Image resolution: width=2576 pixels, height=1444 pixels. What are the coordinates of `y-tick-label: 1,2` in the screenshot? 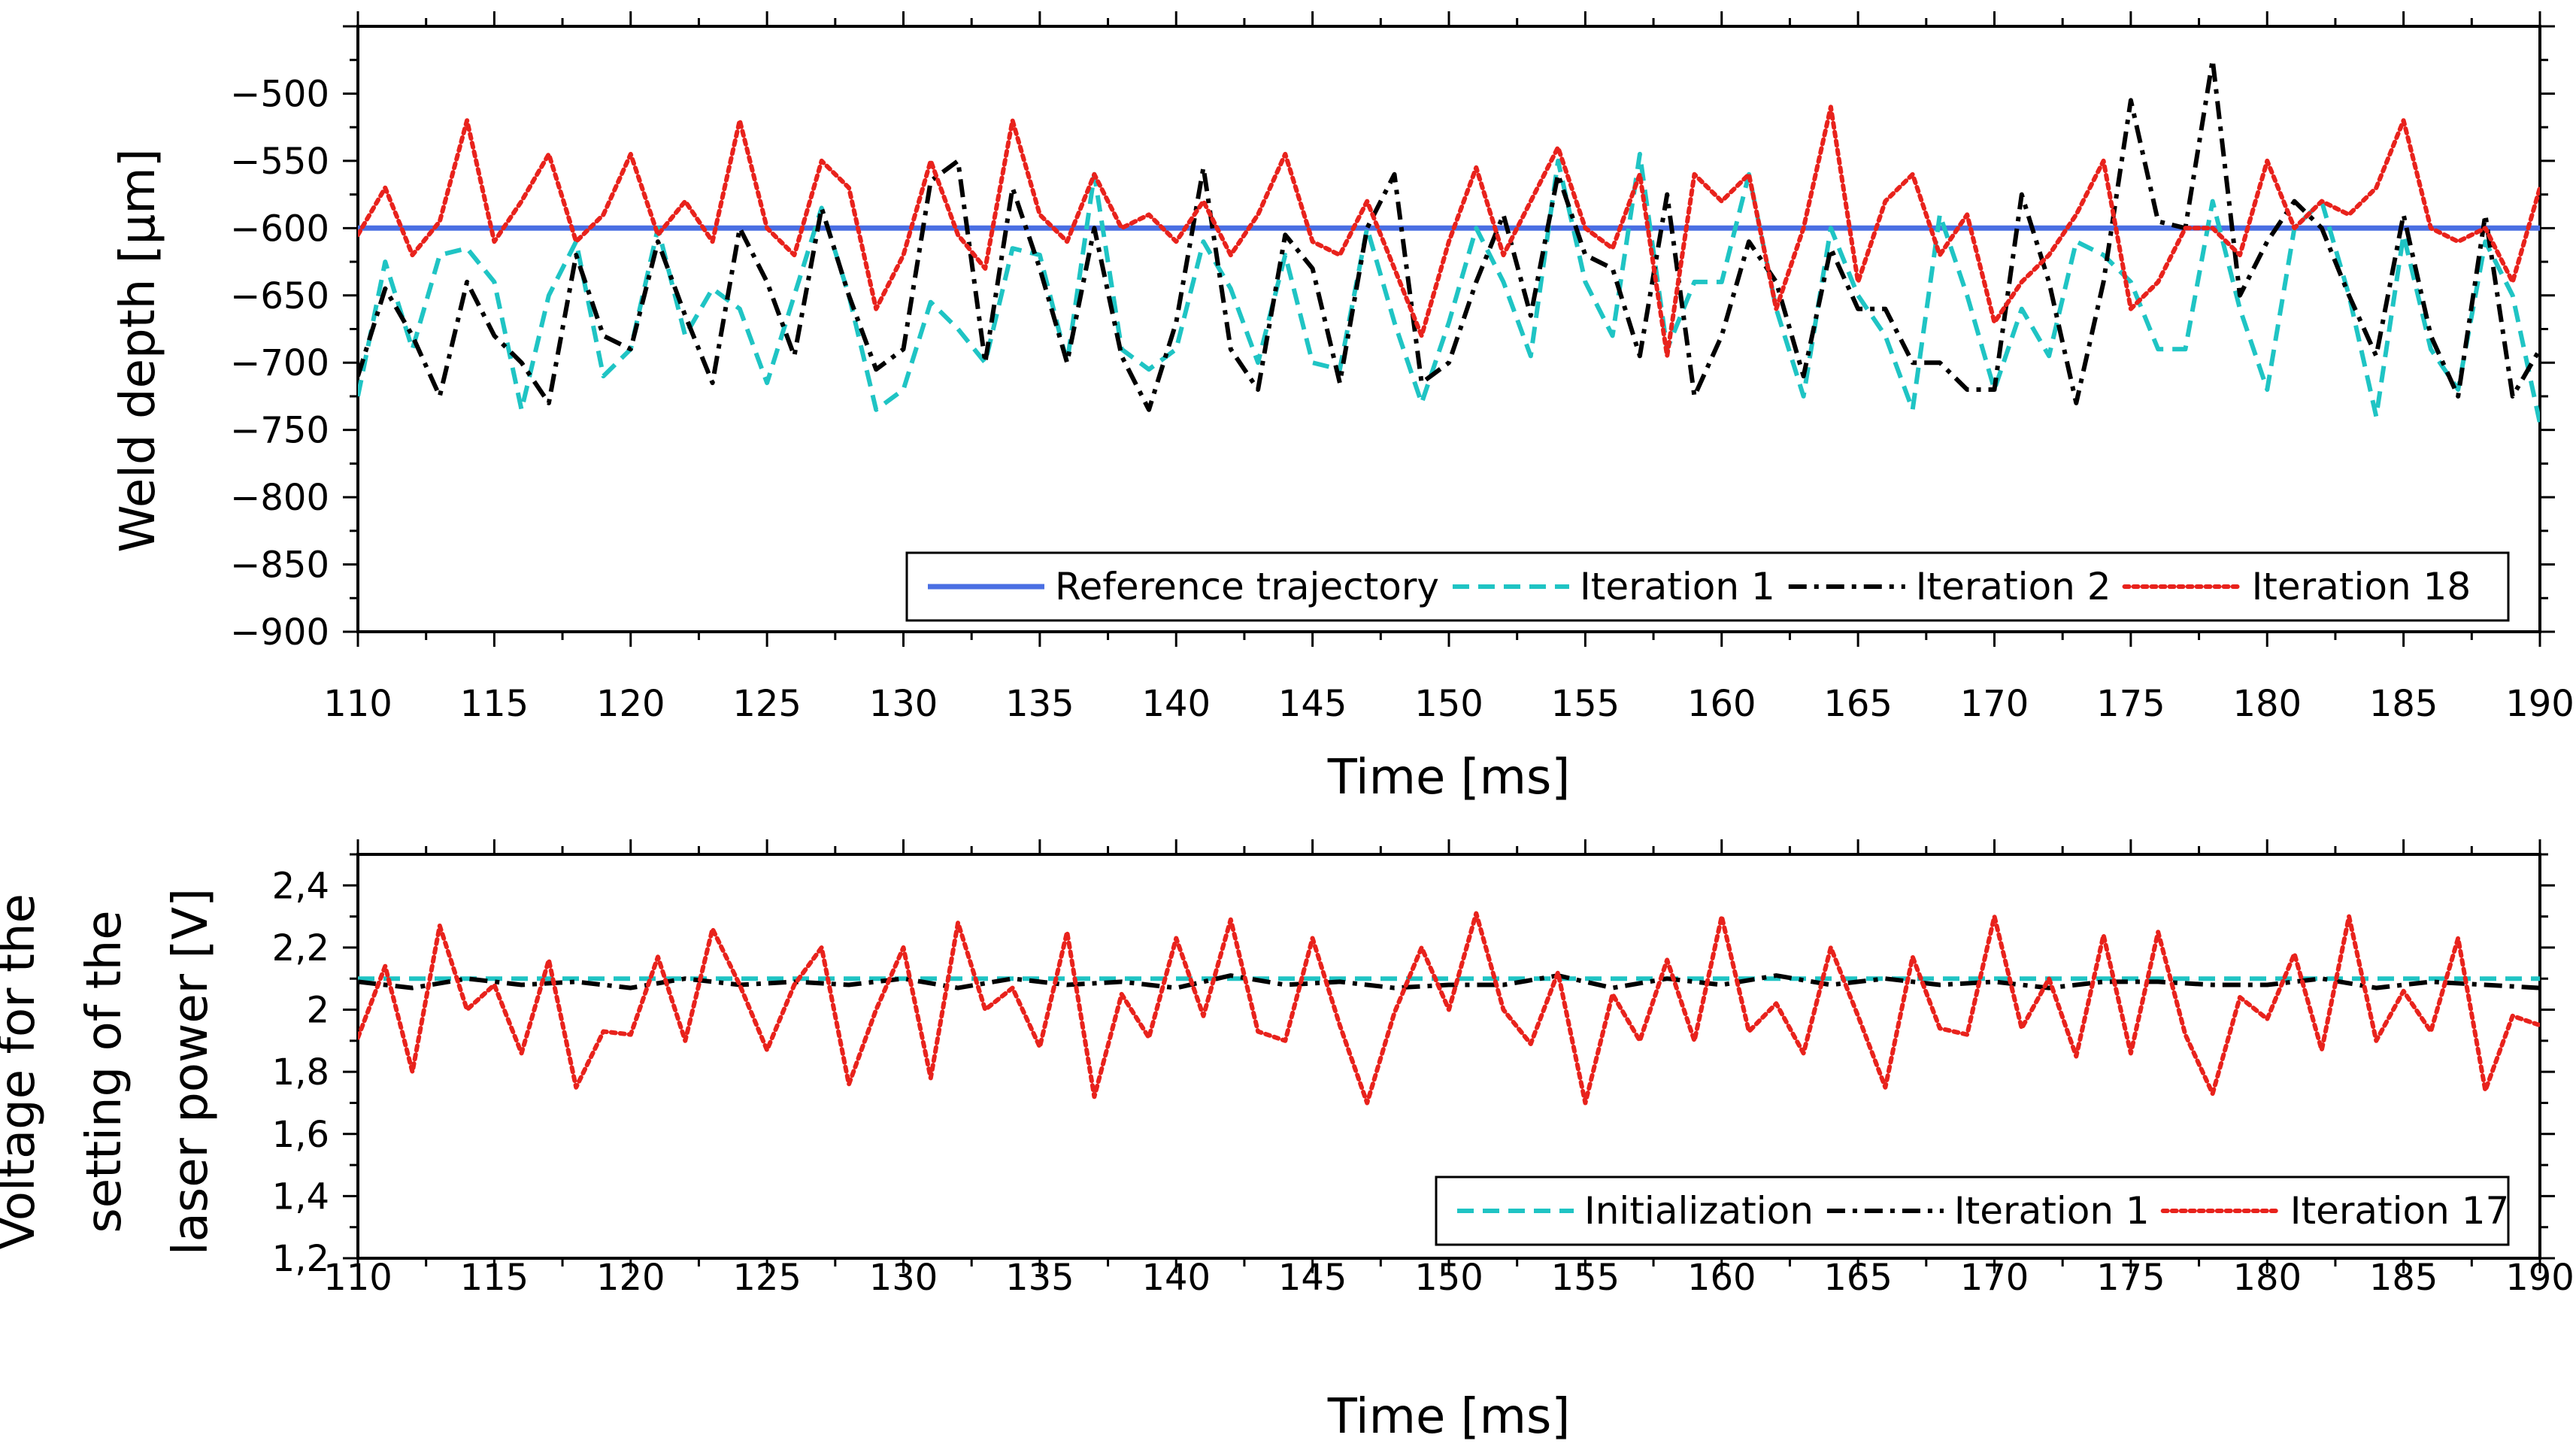 It's located at (300, 1259).